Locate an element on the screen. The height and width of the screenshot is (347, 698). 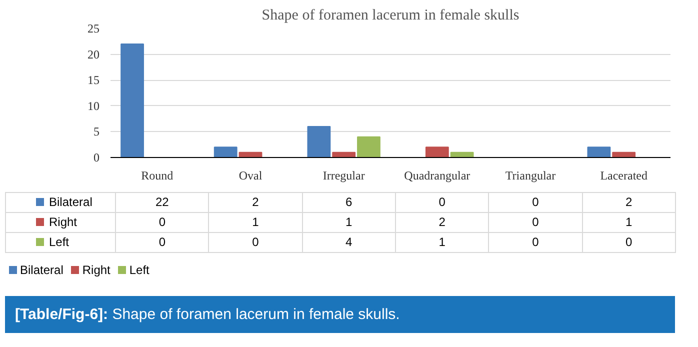
y-tick-label: 15 is located at coordinates (94, 80).